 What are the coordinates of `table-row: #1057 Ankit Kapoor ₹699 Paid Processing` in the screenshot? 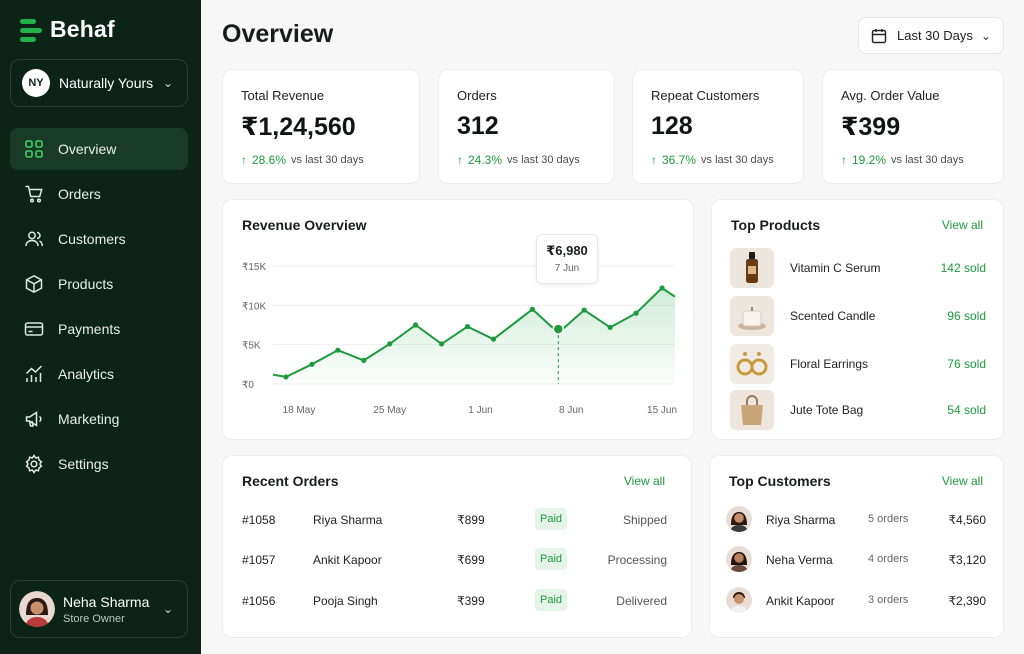 It's located at (454, 560).